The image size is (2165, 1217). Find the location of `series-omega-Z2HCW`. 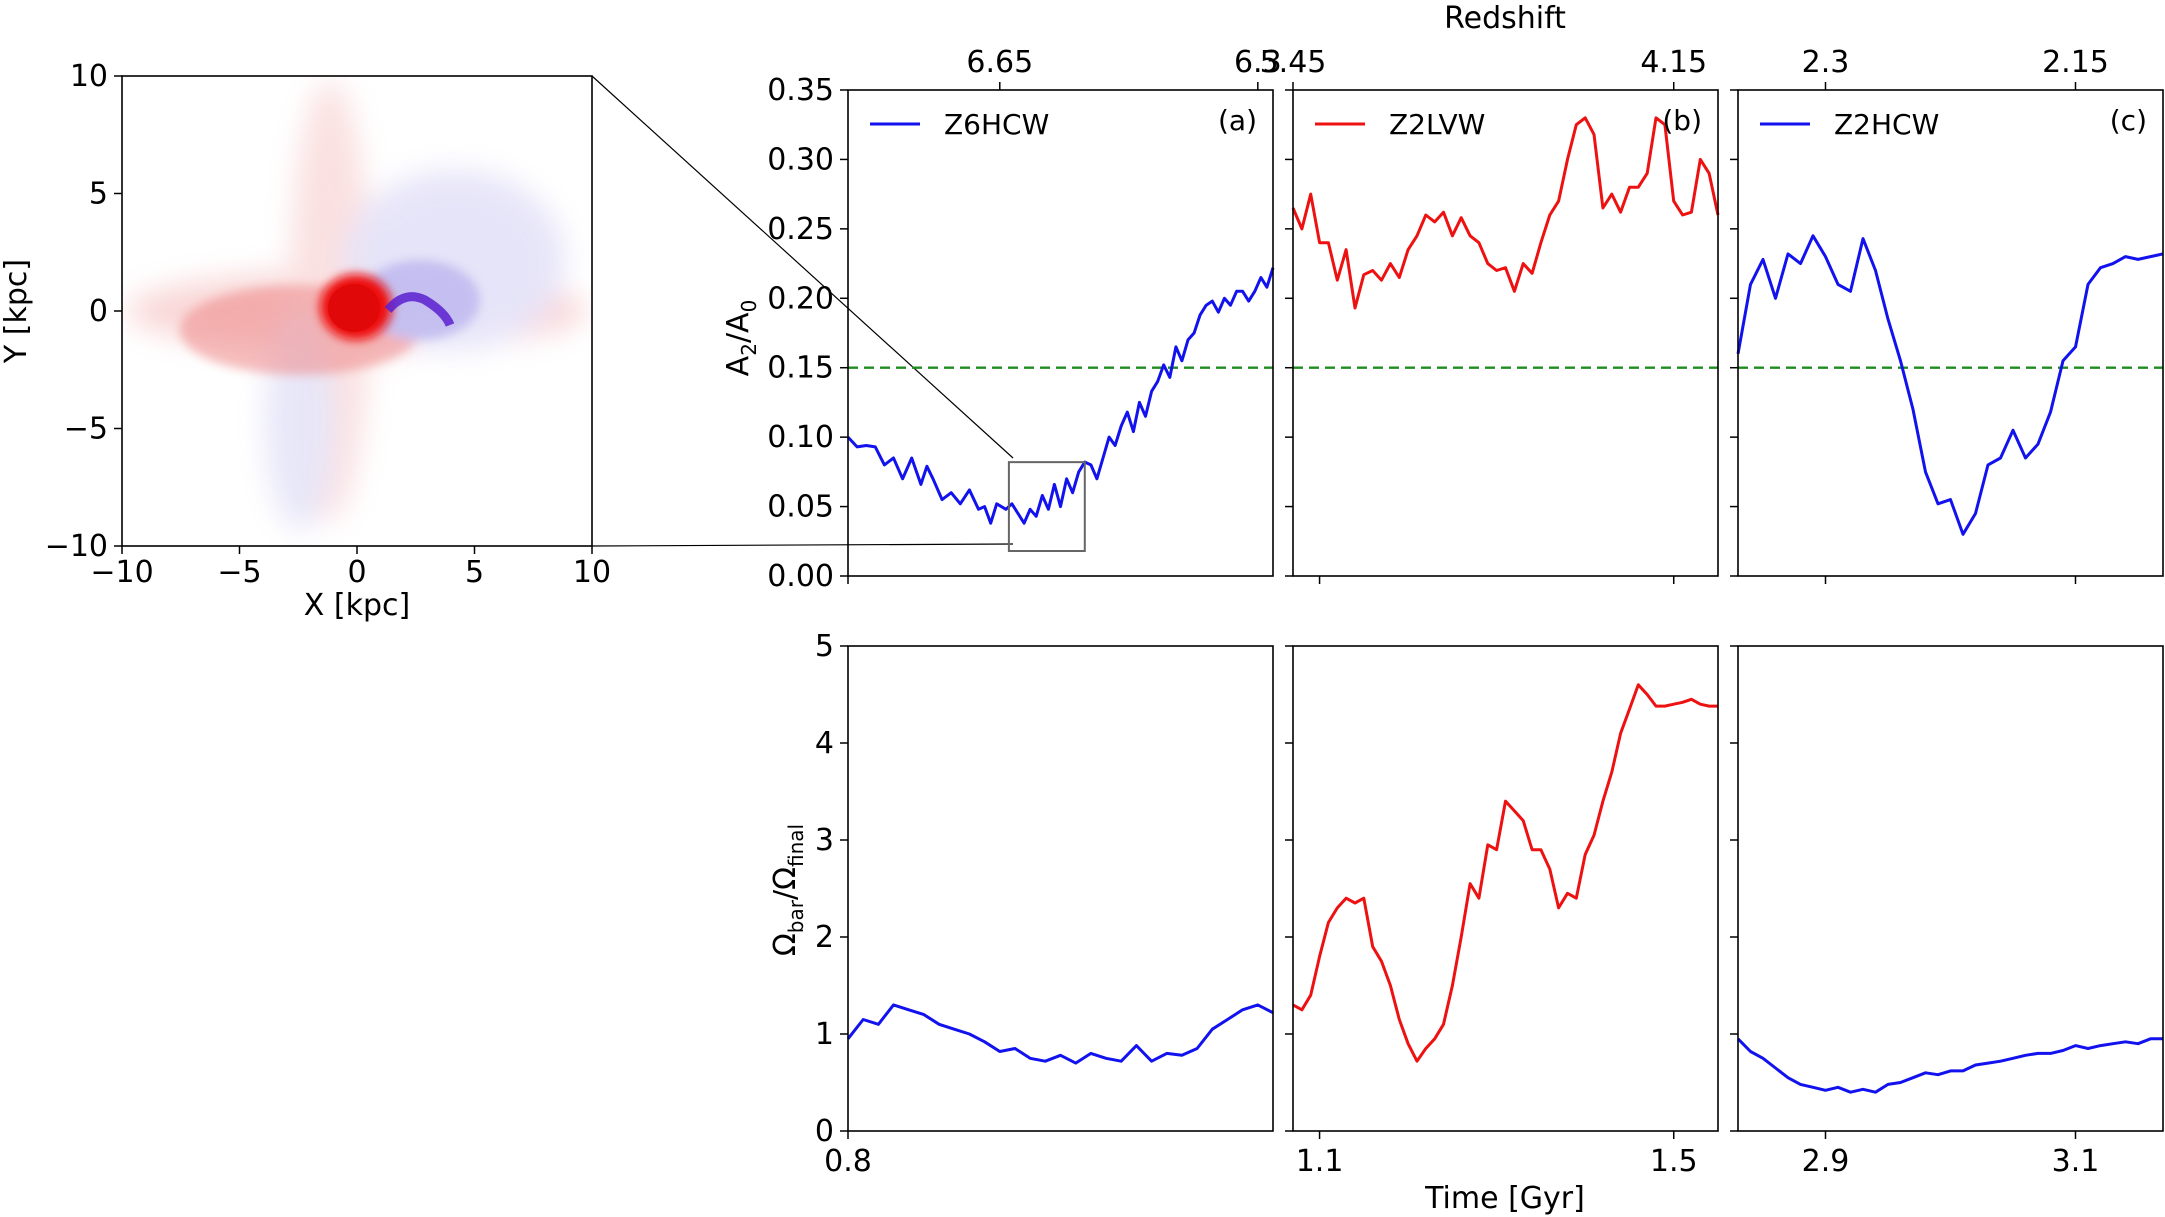

series-omega-Z2HCW is located at coordinates (1949, 1065).